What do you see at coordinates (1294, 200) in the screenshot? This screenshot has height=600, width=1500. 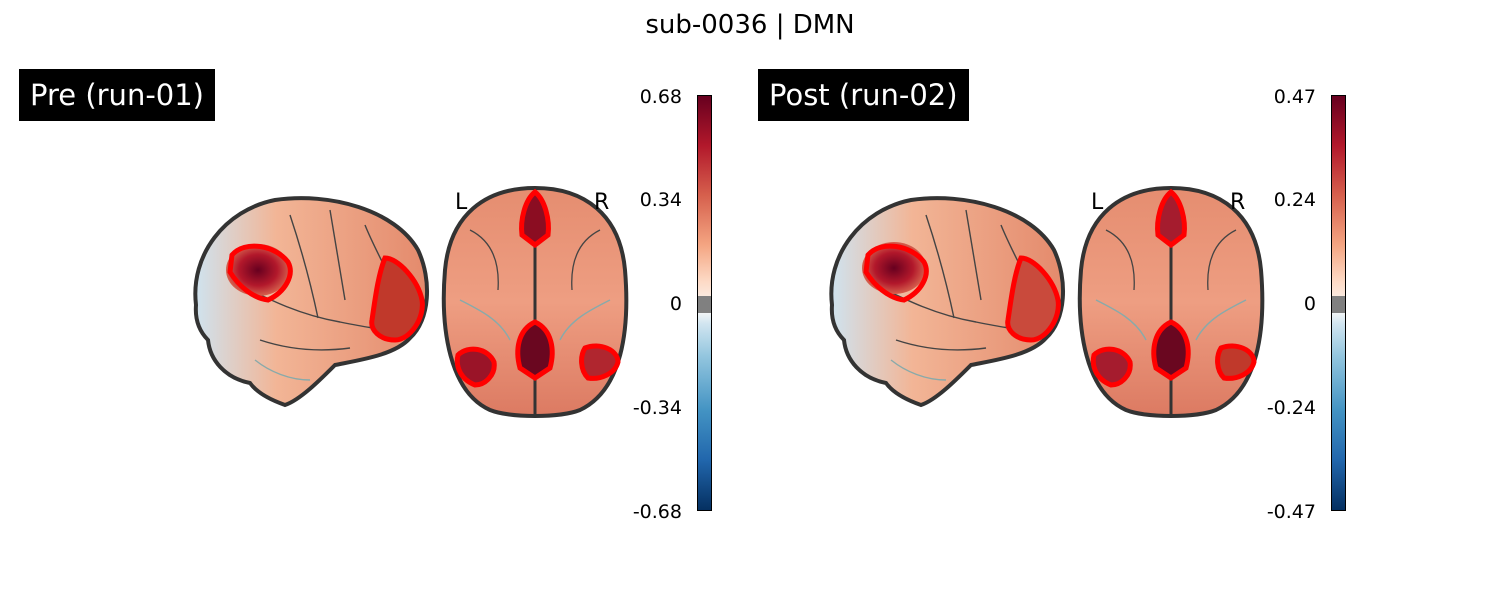 I see `colorbar-tick-half: 0.24` at bounding box center [1294, 200].